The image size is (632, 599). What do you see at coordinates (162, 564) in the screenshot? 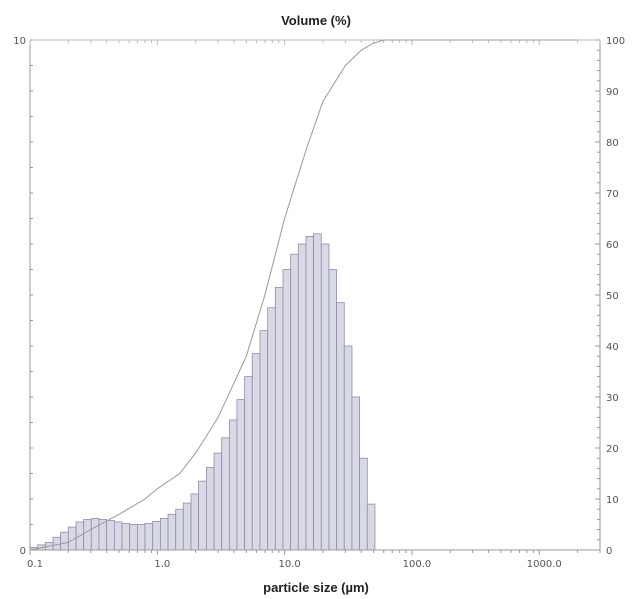
I see `x-tick-label: 1.0` at bounding box center [162, 564].